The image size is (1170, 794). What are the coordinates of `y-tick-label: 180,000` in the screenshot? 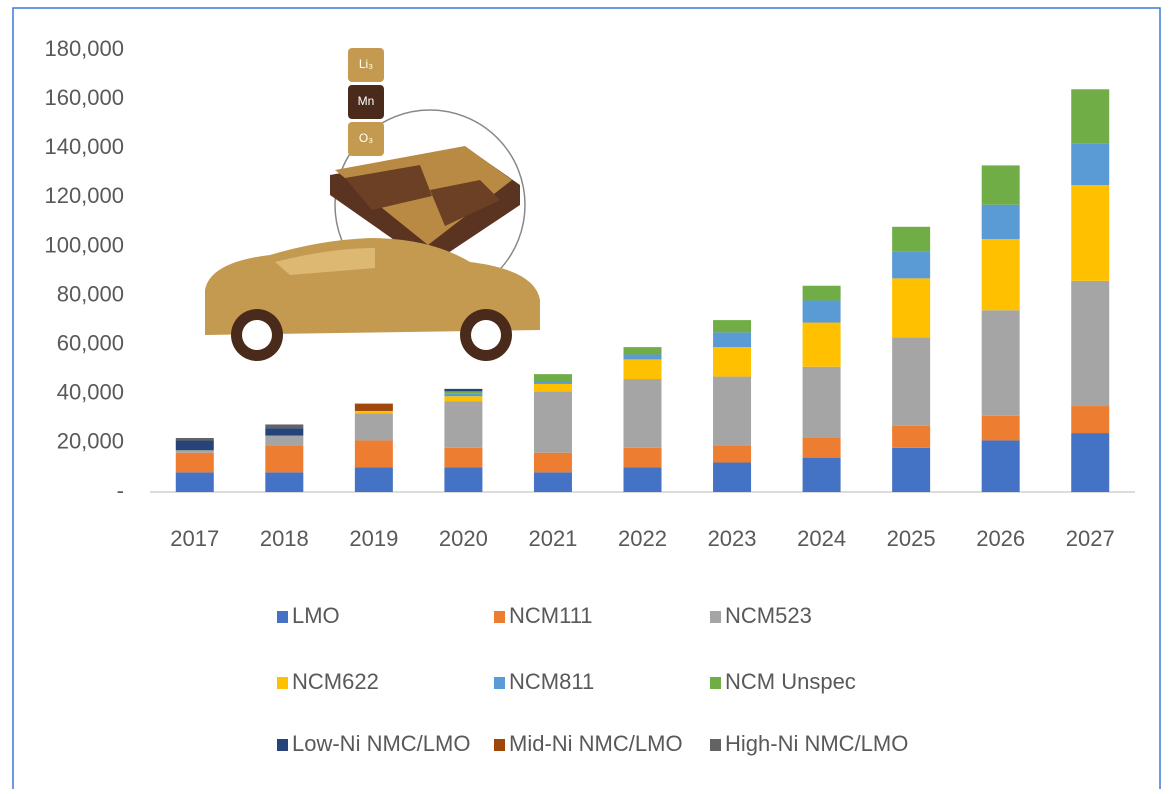 It's located at (84, 48).